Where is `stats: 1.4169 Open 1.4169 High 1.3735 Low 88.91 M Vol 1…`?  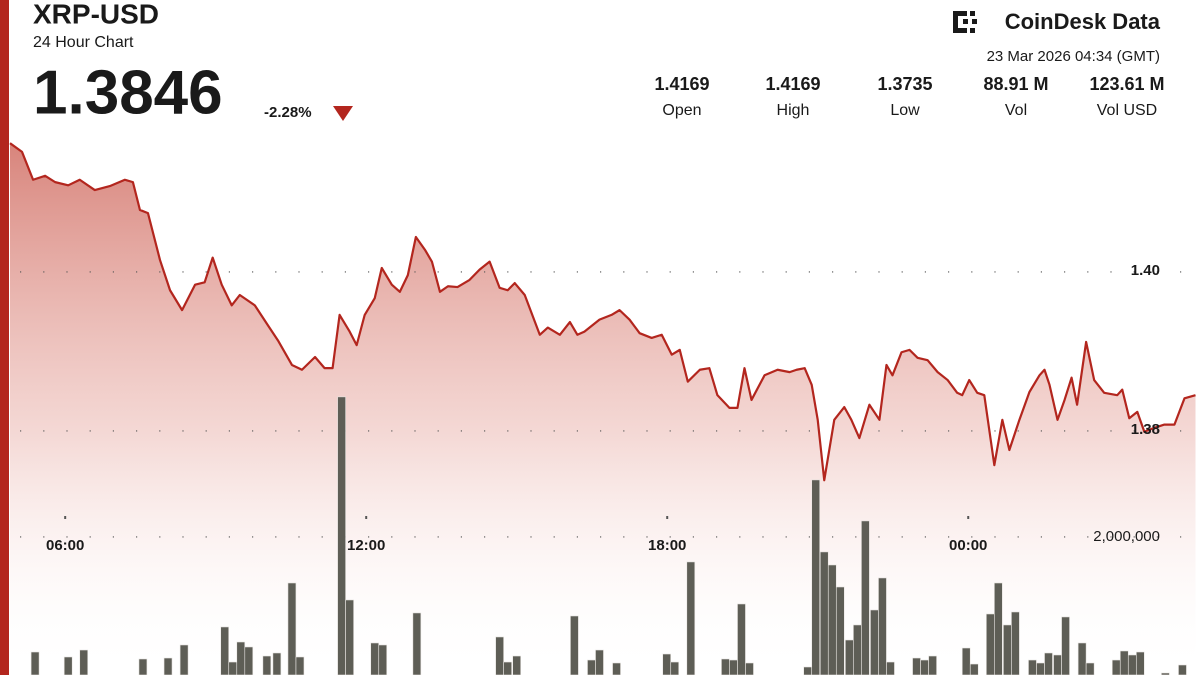
stats: 1.4169 Open 1.4169 High 1.3735 Low 88.91 M Vol 1… is located at coordinates (909, 96).